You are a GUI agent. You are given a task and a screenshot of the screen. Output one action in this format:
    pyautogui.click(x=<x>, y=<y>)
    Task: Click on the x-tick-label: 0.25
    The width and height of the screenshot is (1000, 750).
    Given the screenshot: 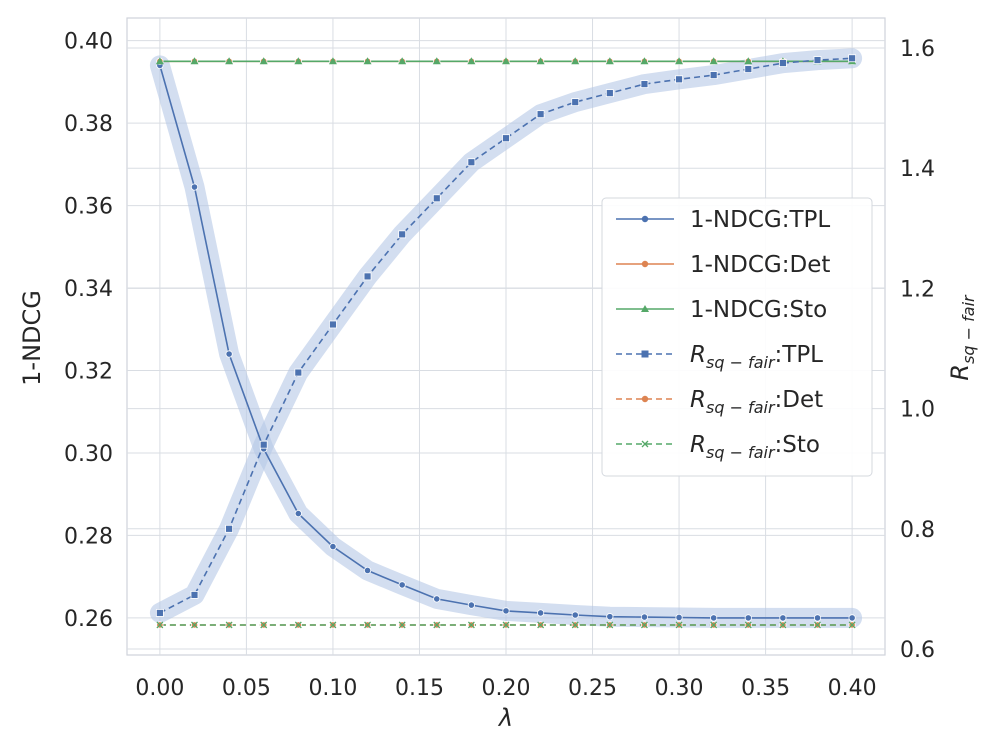 What is the action you would take?
    pyautogui.click(x=592, y=688)
    